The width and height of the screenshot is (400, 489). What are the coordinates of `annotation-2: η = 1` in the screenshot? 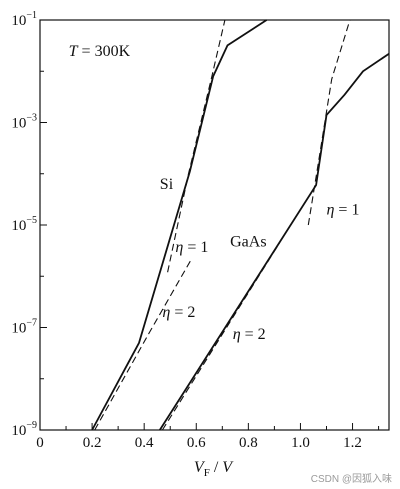 It's located at (191, 247).